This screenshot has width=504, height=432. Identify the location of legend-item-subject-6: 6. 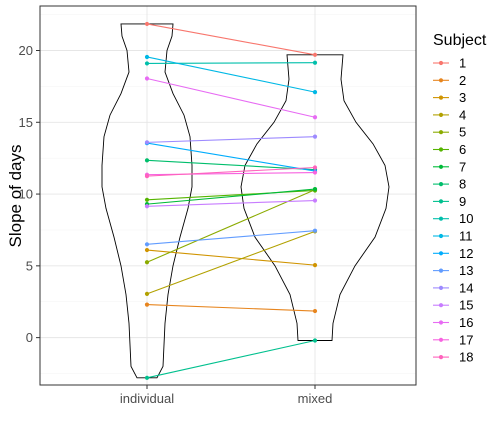
(449, 149).